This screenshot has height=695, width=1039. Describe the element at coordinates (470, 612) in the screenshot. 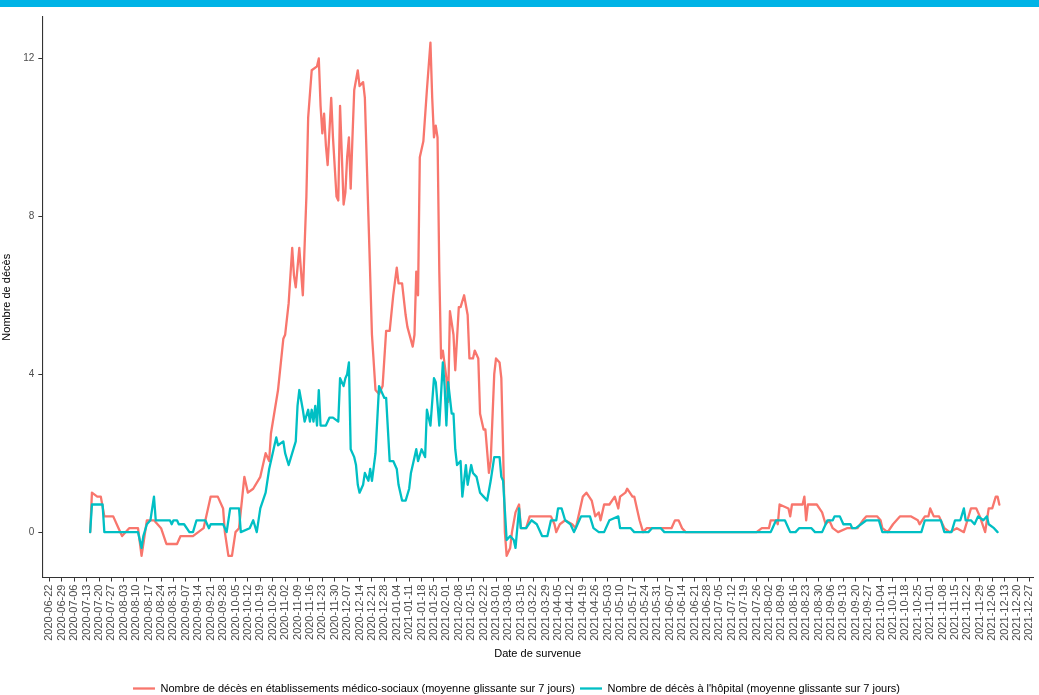

I see `x-tick-label: 2021-02-15` at that location.